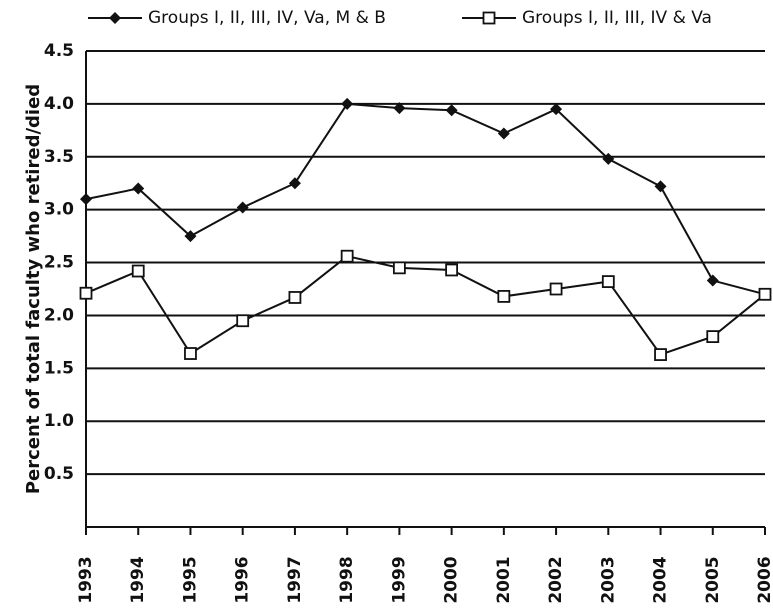 The height and width of the screenshot is (610, 773). I want to click on x-tick-label: 2000, so click(452, 579).